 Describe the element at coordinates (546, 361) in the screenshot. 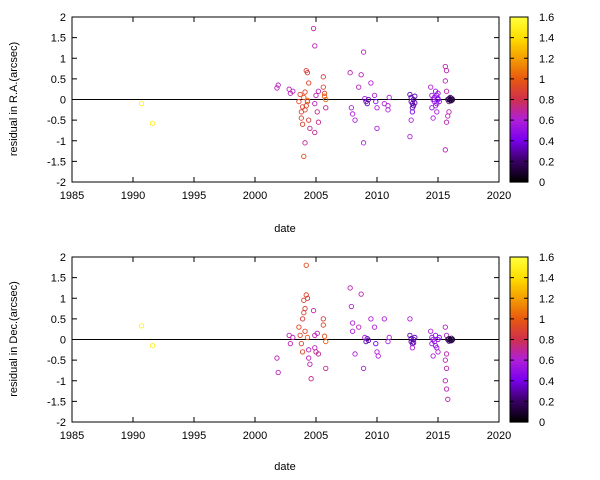

I see `colorbar-tick-label: 0.6` at that location.